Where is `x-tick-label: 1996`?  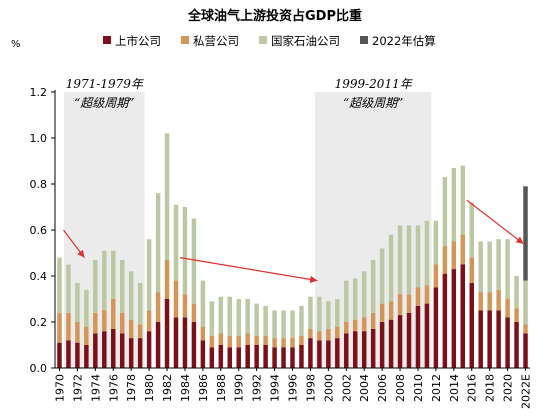
x-tick-label: 1996 is located at coordinates (293, 388).